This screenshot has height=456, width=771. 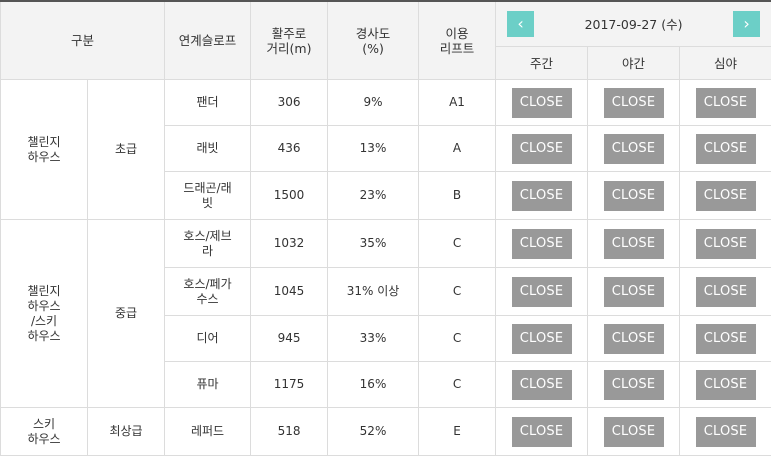 What do you see at coordinates (208, 338) in the screenshot?
I see `slope-name: 디어` at bounding box center [208, 338].